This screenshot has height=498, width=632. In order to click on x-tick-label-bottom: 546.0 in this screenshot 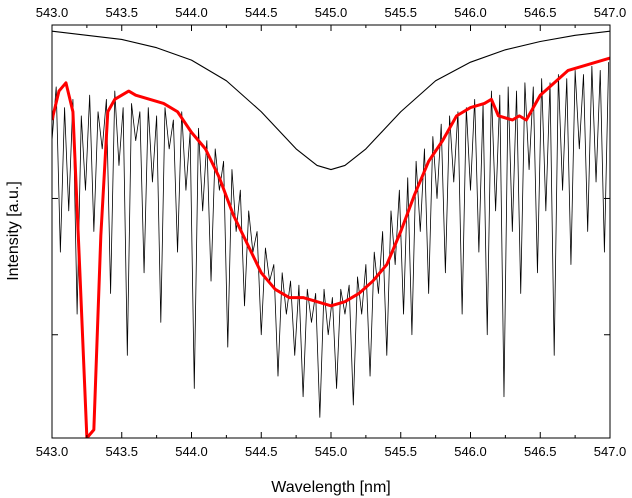, I will do `click(470, 451)`.